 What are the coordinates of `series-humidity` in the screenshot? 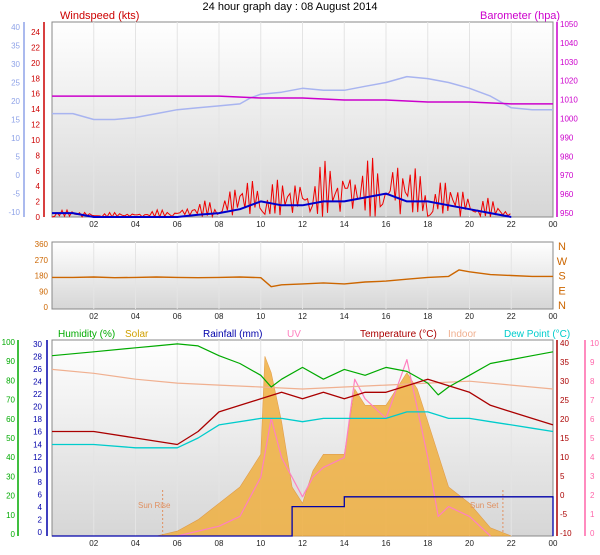 It's located at (302, 369).